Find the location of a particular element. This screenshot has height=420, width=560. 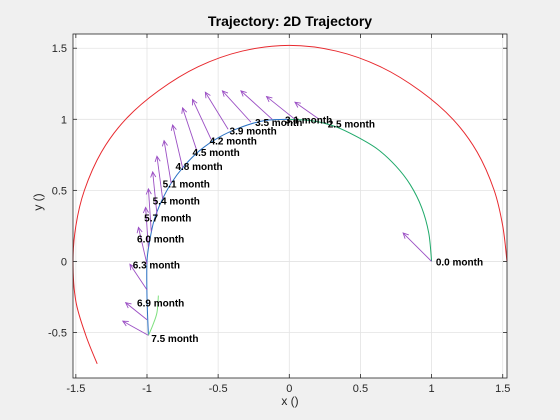

y-tick-label: 1 is located at coordinates (64, 120).